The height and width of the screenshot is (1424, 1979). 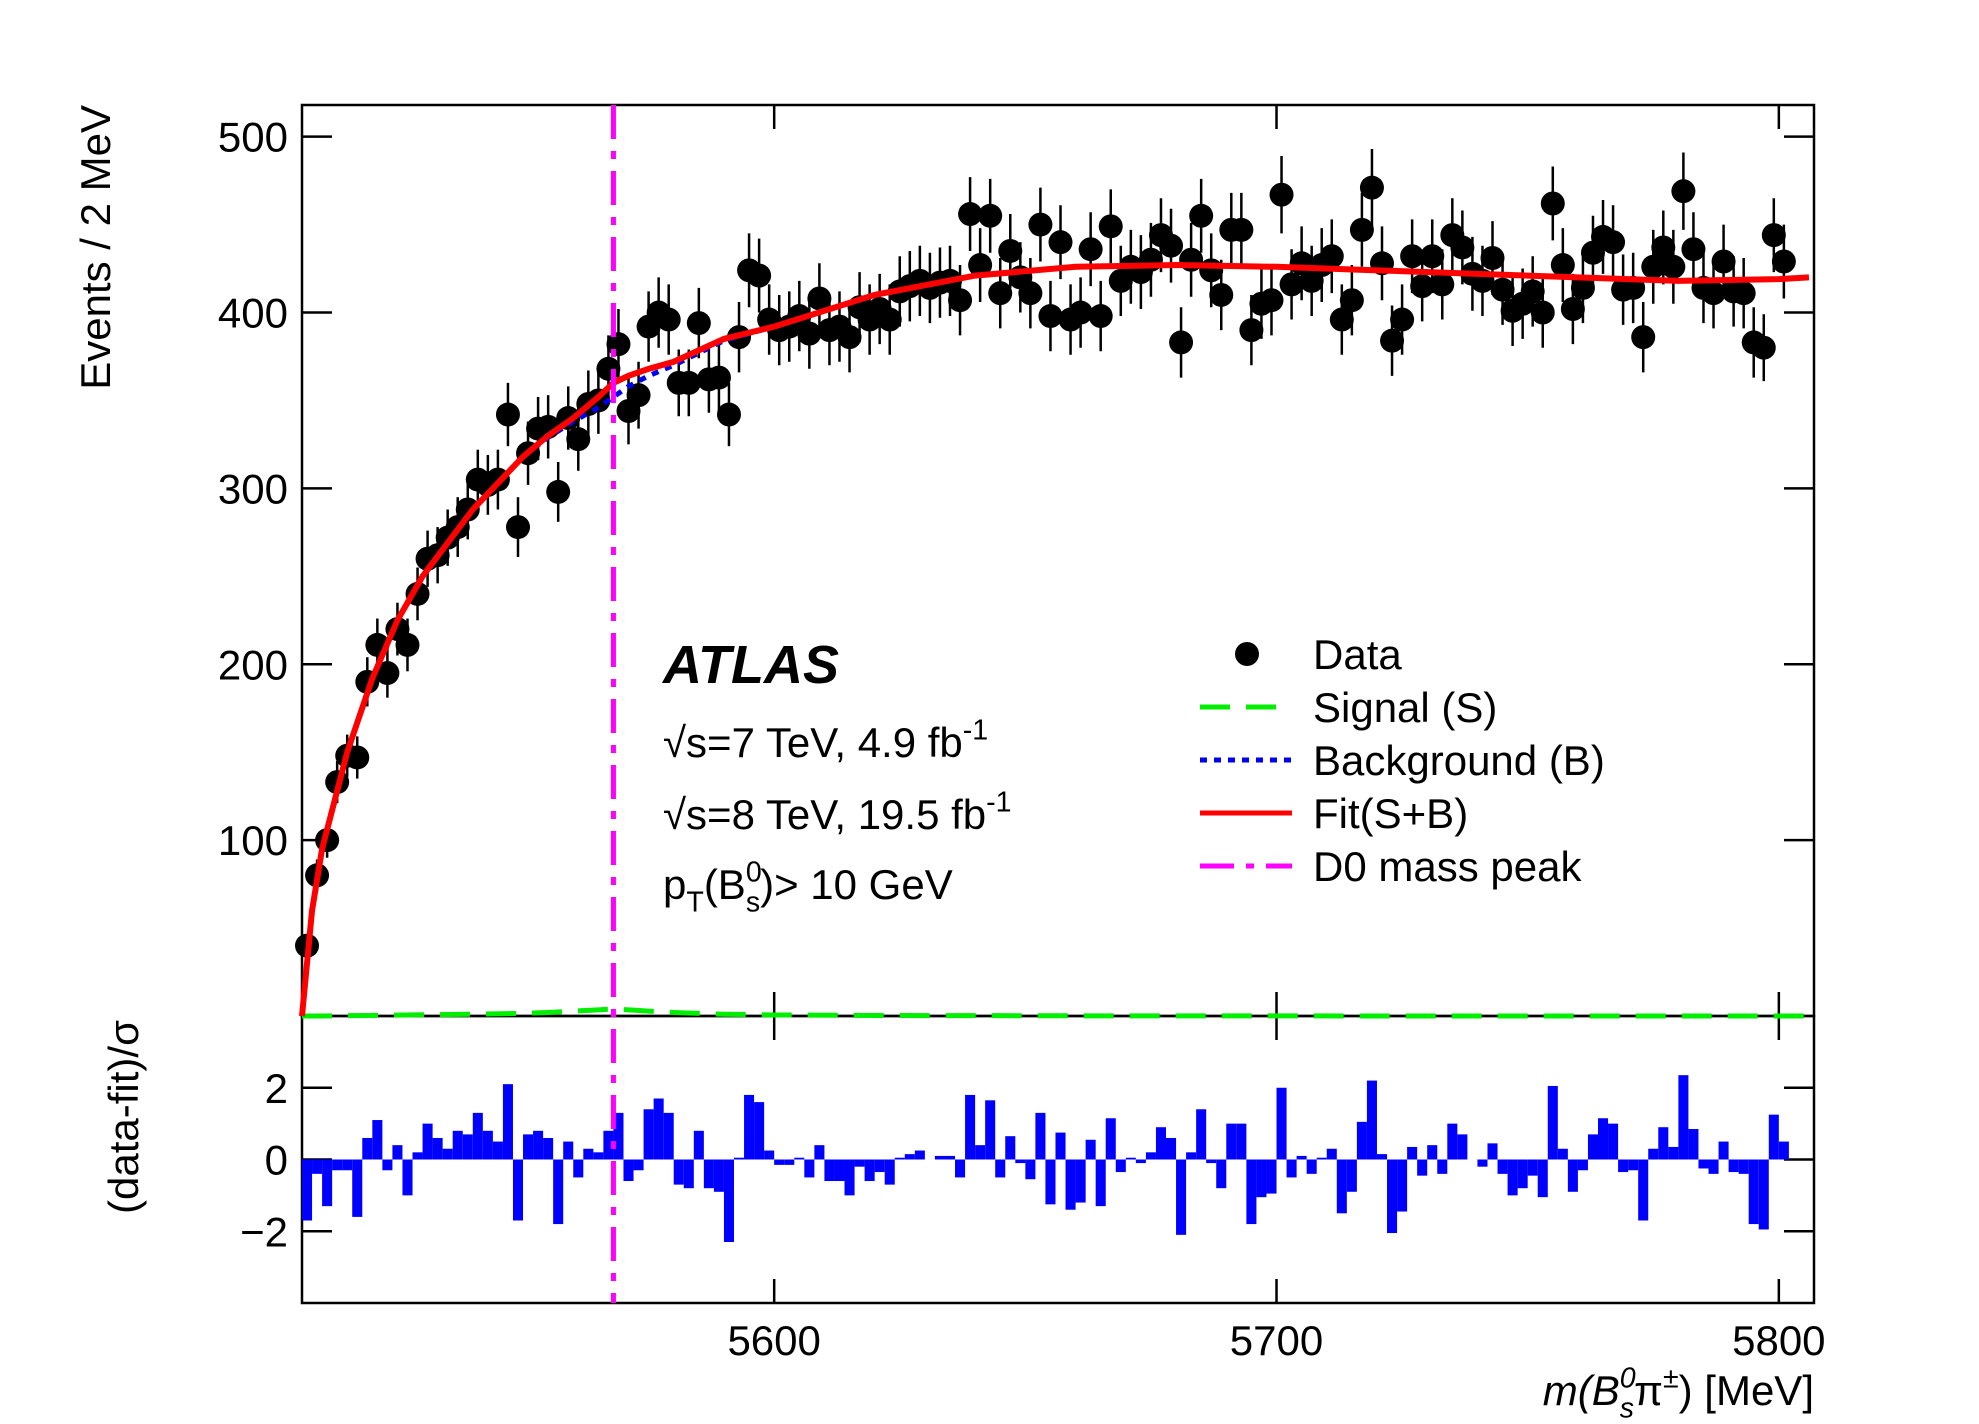 I want to click on x-axis-label: m(B0 sπ±) [MeV], so click(x=1678, y=1393).